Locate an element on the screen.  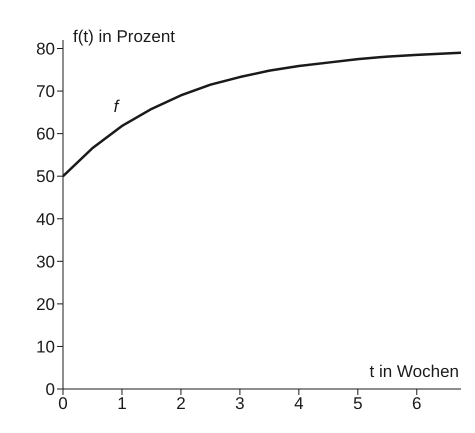
y-tick-label: 60 is located at coordinates (45, 134).